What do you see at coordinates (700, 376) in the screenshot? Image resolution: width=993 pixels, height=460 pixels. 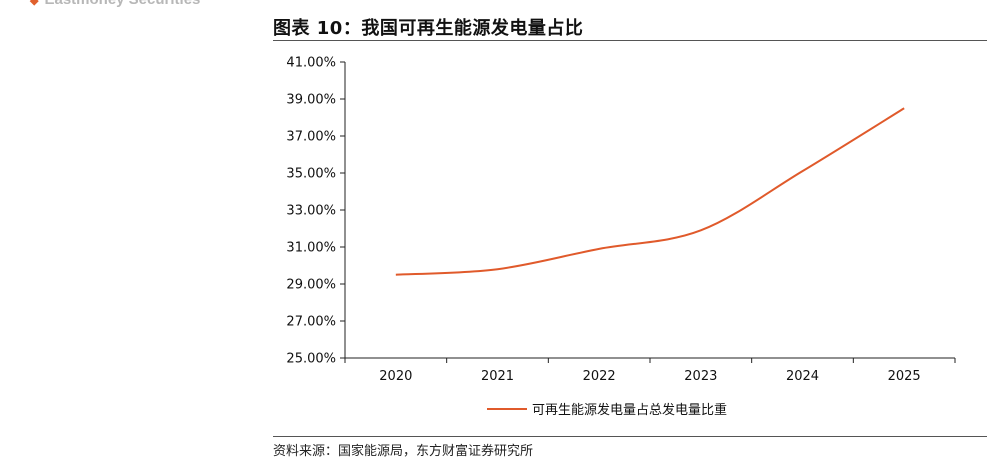 I see `x-tick-label: 2023` at bounding box center [700, 376].